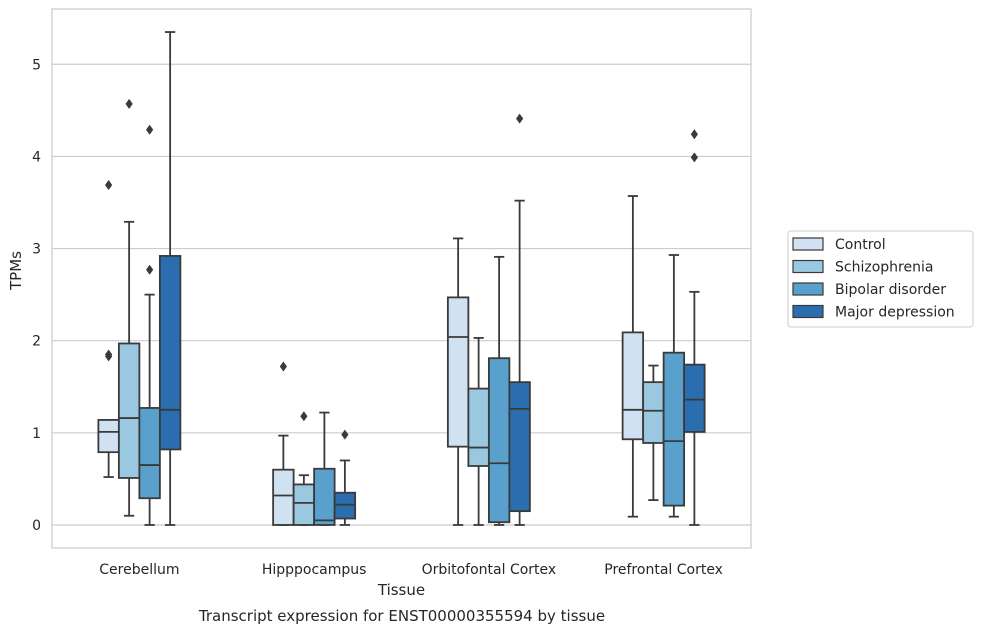  I want to click on y-tick-label: 2, so click(36, 342).